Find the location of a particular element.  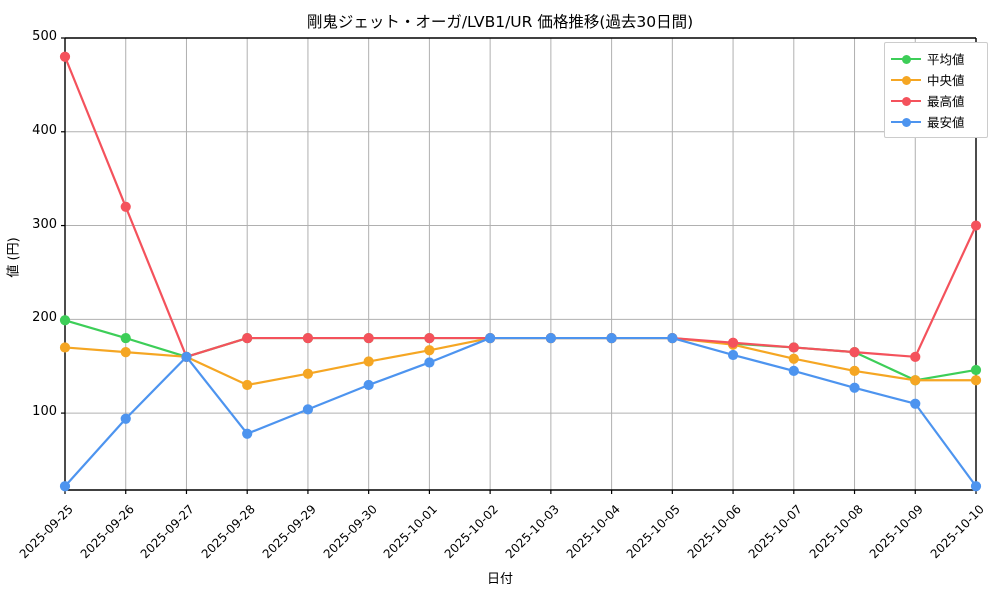

legend-label: 最安値 is located at coordinates (946, 122).